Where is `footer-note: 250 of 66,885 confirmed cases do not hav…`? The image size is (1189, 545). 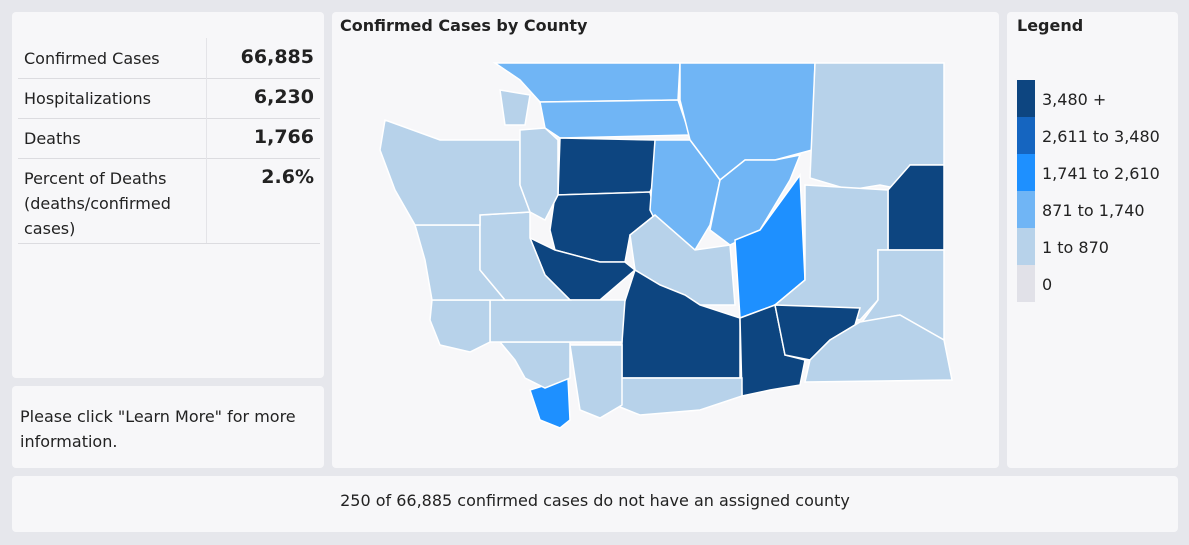 footer-note: 250 of 66,885 confirmed cases do not hav… is located at coordinates (595, 500).